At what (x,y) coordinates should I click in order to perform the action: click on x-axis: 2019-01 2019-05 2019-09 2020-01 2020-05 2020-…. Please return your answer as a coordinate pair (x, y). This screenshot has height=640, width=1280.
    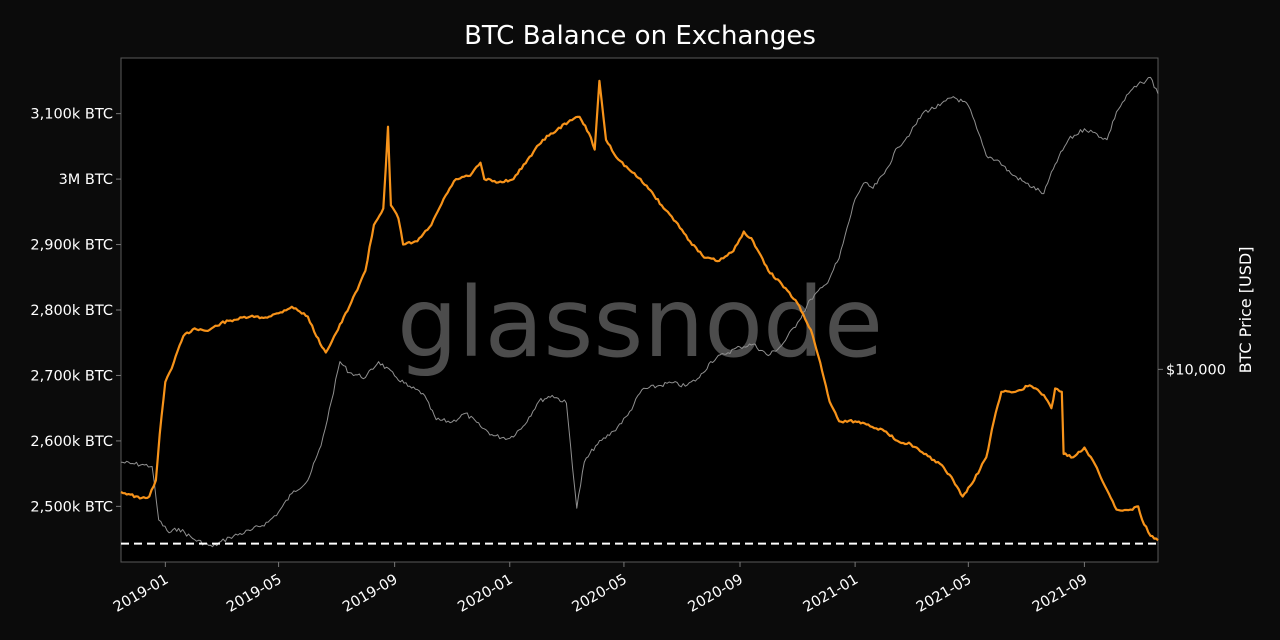
    Looking at the image, I should click on (601, 594).